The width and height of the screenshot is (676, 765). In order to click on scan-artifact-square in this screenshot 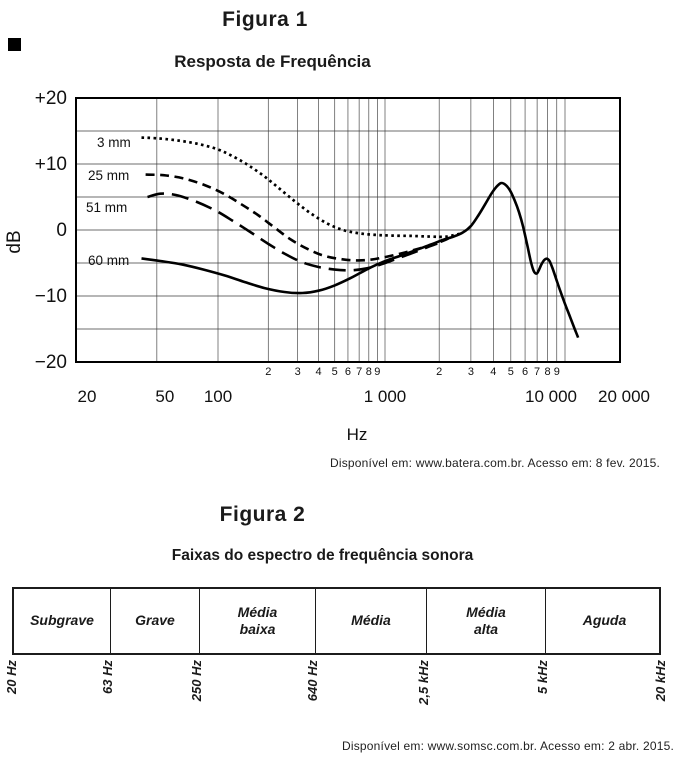, I will do `click(14, 44)`.